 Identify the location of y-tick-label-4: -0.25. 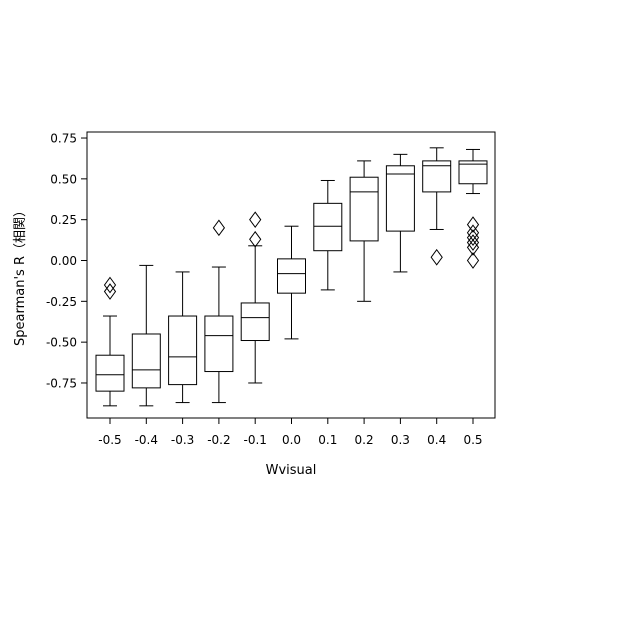
(61, 302).